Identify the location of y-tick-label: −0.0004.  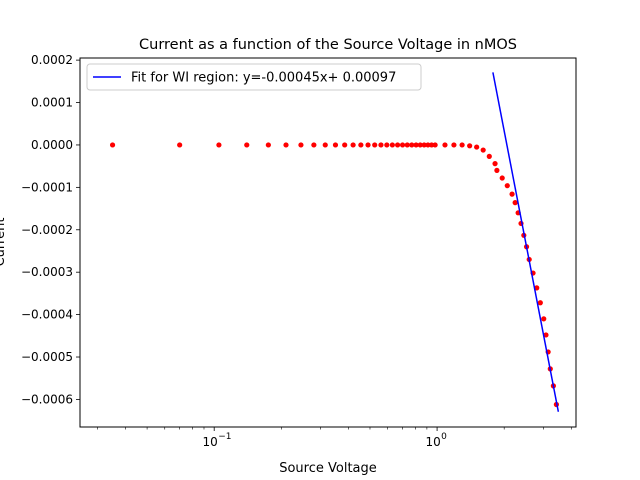
(47, 315).